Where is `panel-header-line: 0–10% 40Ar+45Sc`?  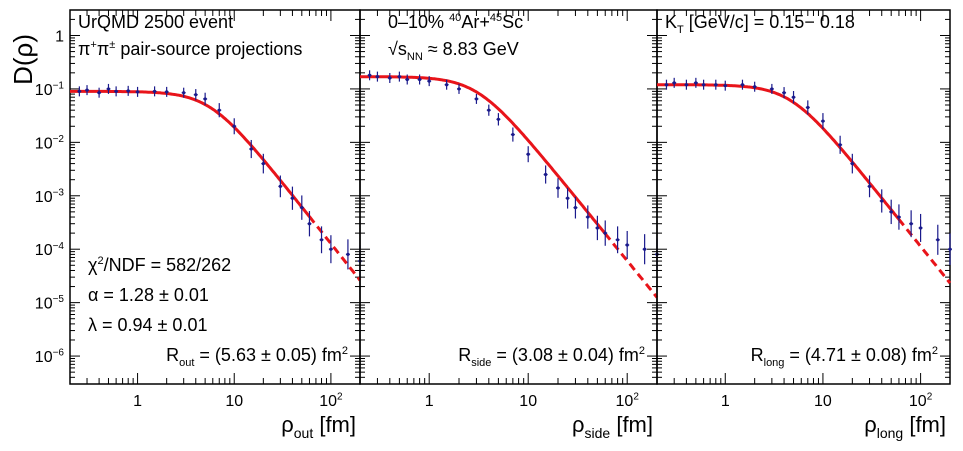
panel-header-line: 0–10% 40Ar+45Sc is located at coordinates (455, 22).